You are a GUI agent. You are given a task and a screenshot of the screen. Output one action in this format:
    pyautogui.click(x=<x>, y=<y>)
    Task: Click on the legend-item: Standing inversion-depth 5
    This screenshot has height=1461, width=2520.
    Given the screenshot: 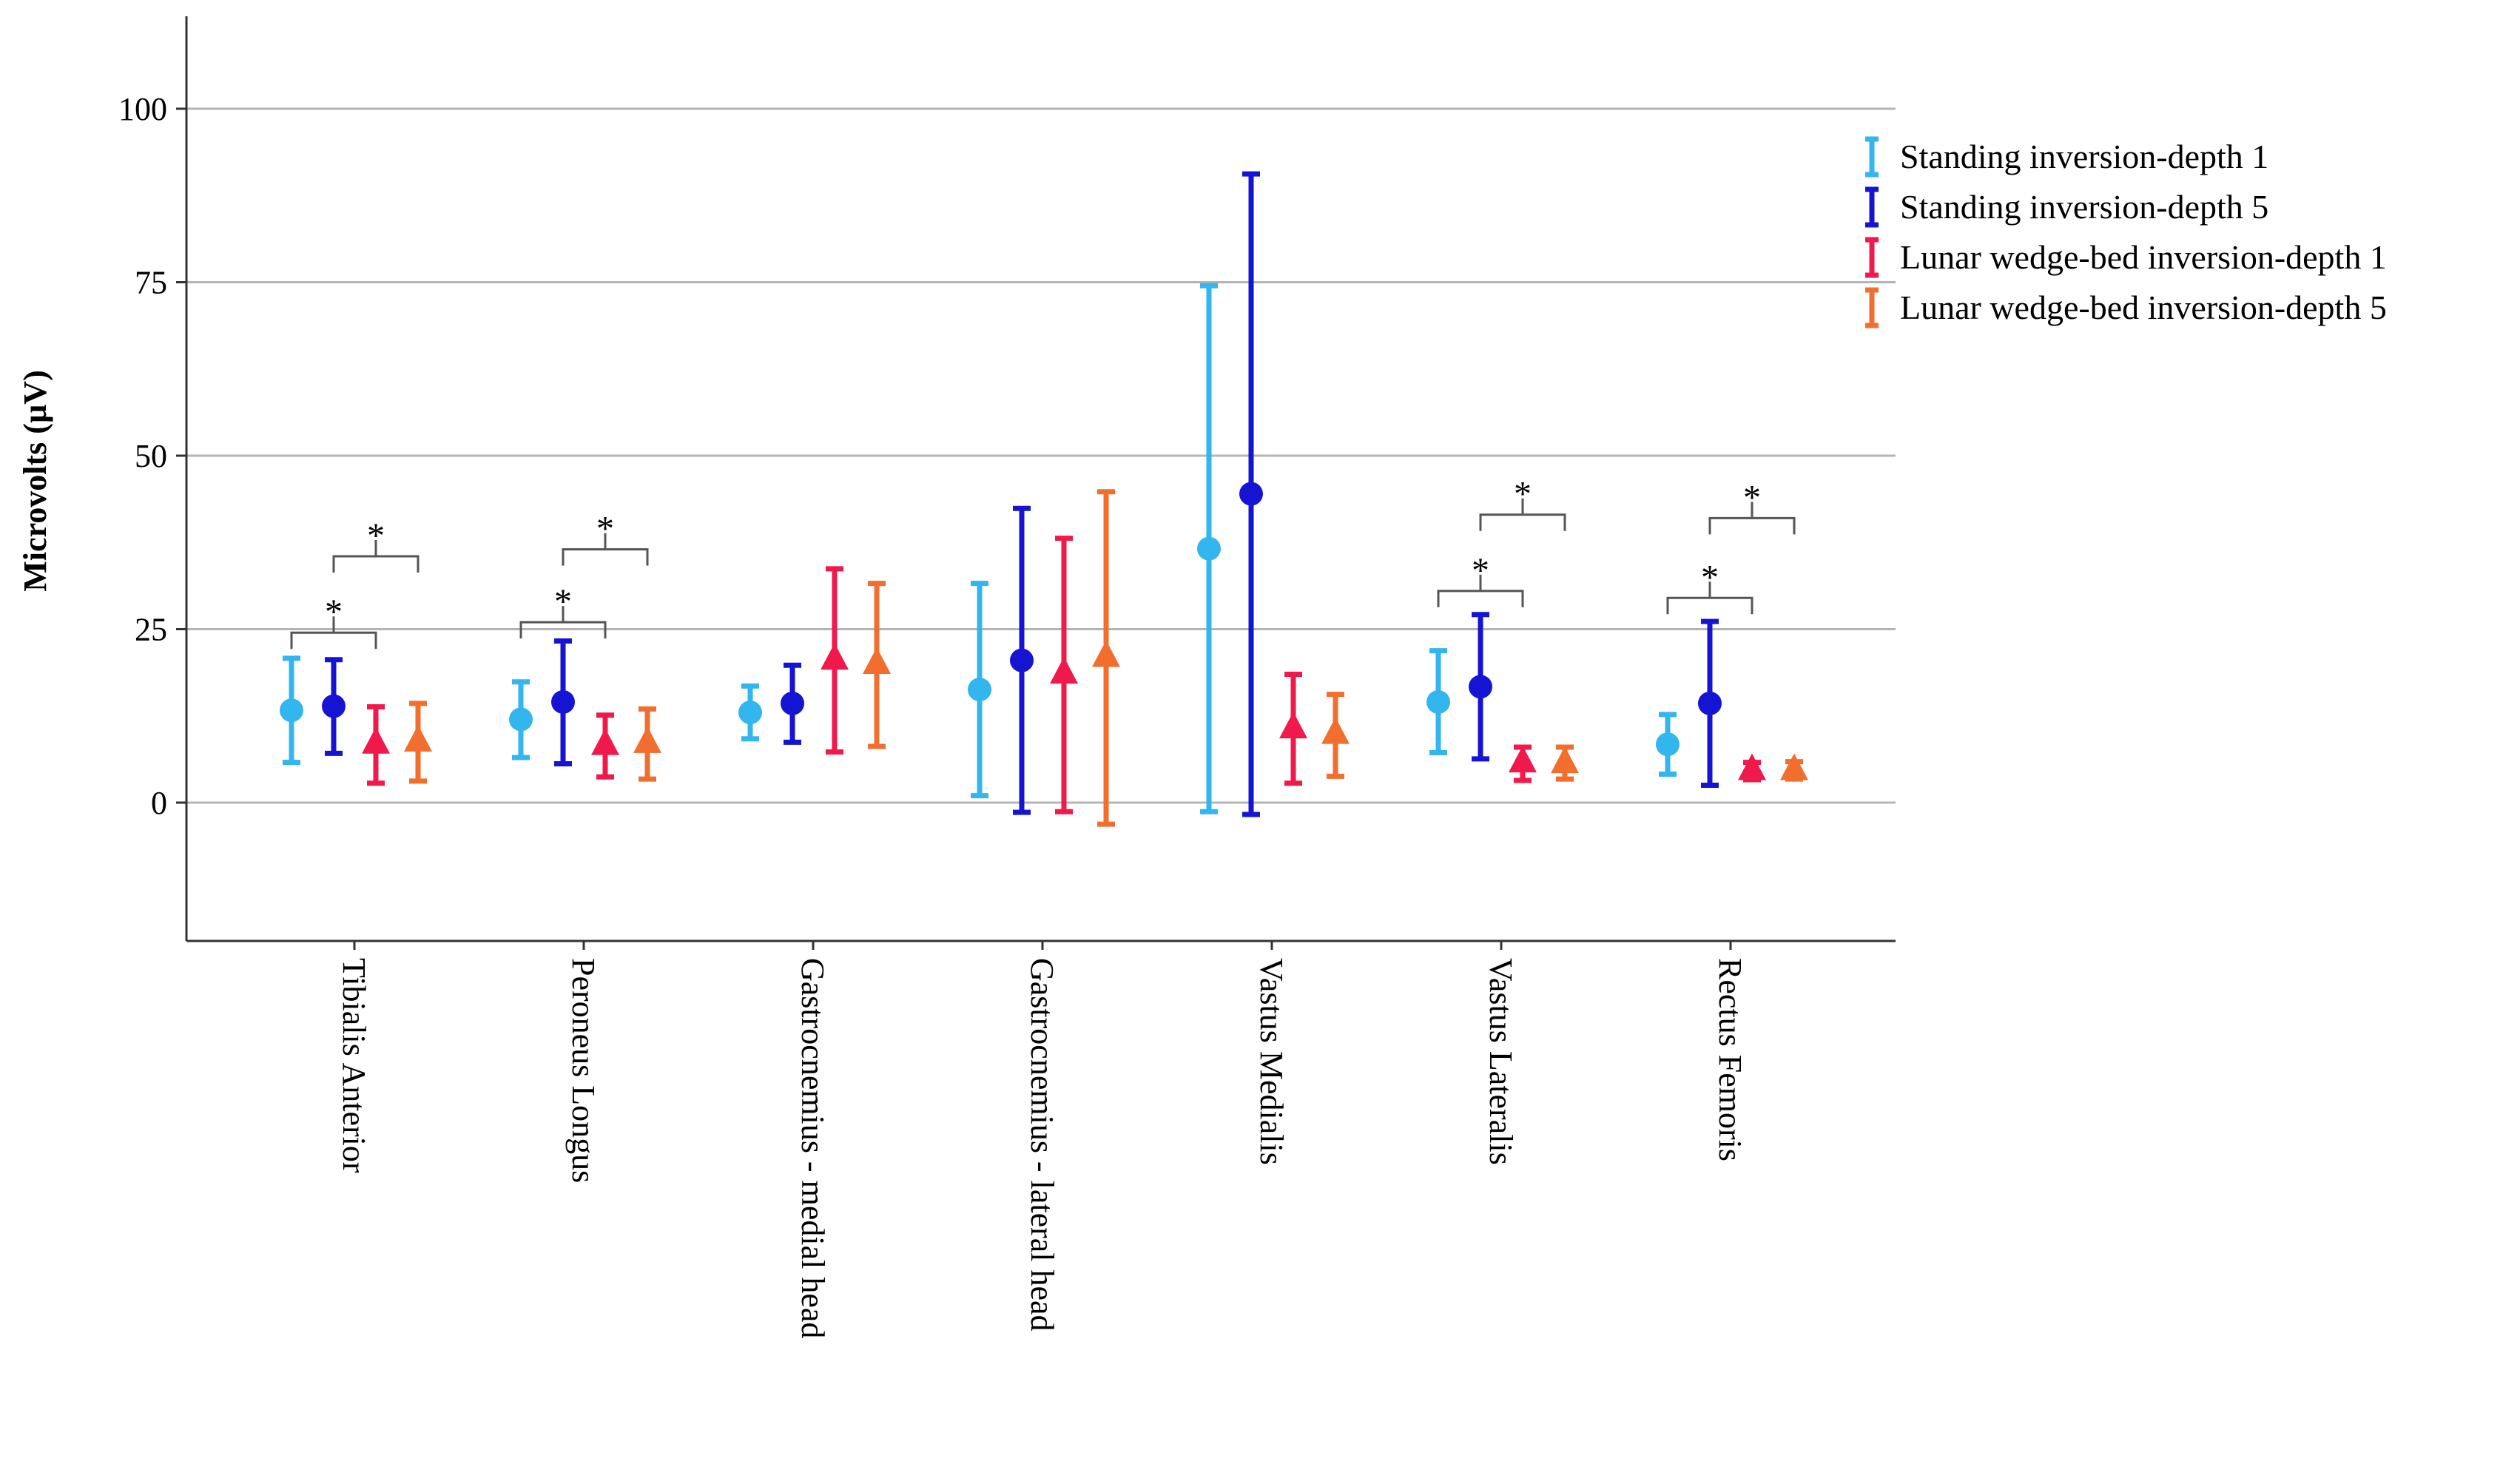 What is the action you would take?
    pyautogui.click(x=2066, y=207)
    